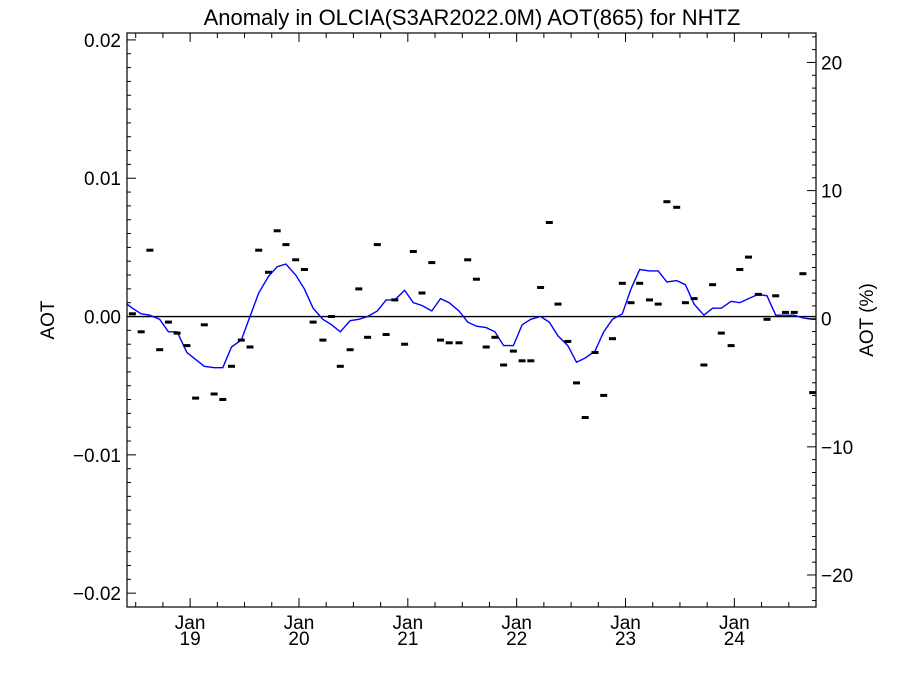 The image size is (900, 675). Describe the element at coordinates (837, 576) in the screenshot. I see `y-right-tick-label: −20` at that location.